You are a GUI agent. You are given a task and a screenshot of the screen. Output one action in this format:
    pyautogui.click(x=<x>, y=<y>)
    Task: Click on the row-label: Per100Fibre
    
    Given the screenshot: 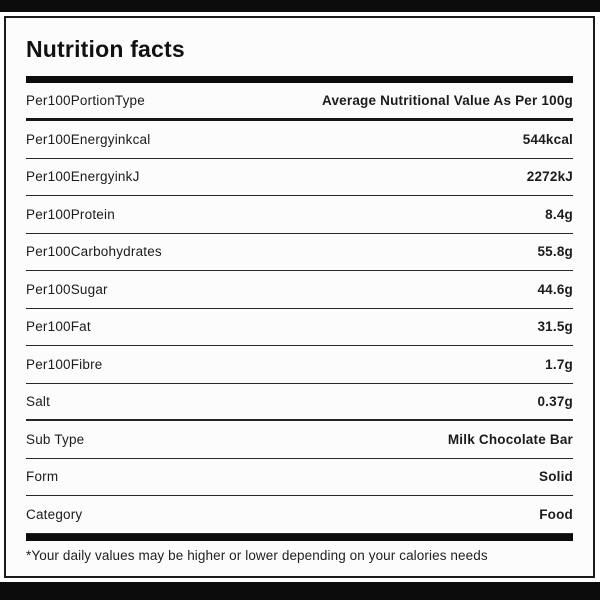 What is the action you would take?
    pyautogui.click(x=64, y=364)
    